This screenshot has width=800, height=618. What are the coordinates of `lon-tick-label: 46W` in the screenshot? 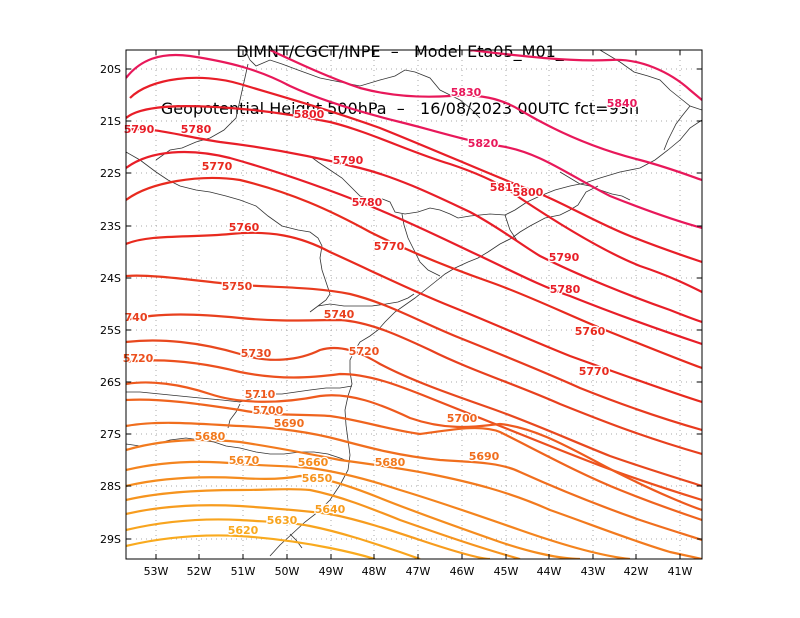 It's located at (462, 571).